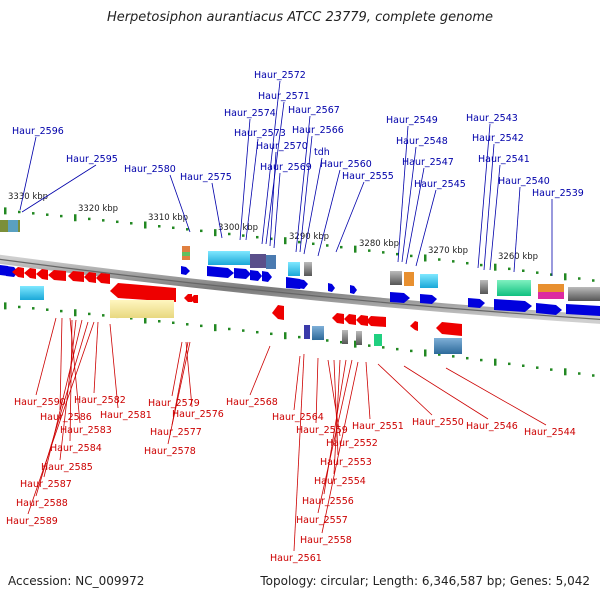 The image size is (600, 600). I want to click on gene-label: Haur_2551, so click(378, 426).